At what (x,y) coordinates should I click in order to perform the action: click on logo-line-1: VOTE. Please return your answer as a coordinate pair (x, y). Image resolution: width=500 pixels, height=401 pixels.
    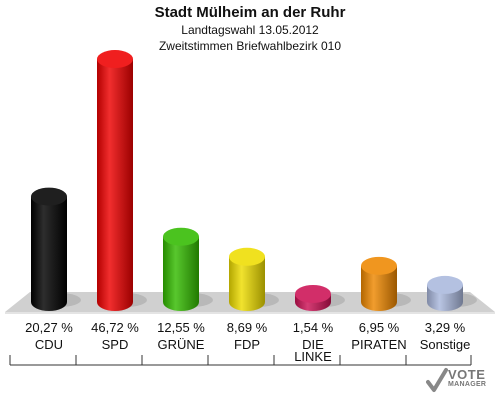
    Looking at the image, I should click on (467, 374).